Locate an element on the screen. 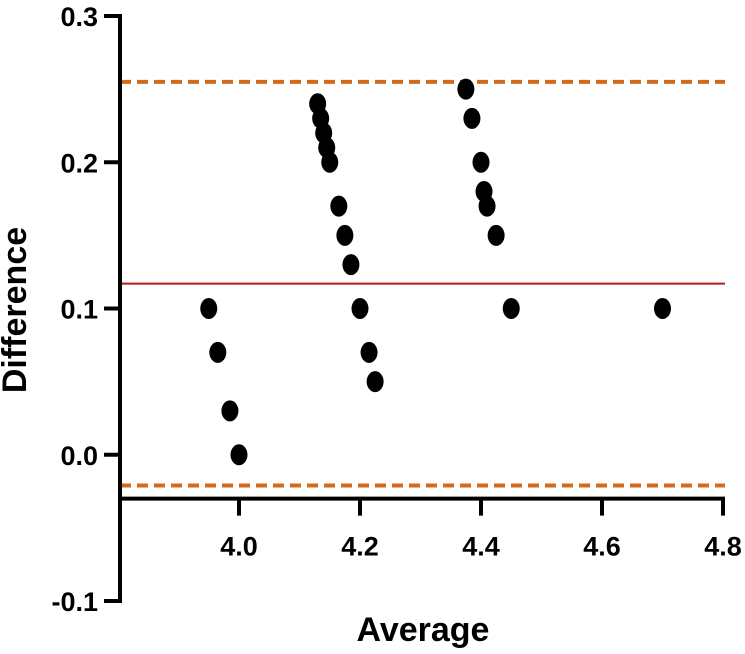 This screenshot has height=654, width=745. x-tick-label: 4.0 is located at coordinates (239, 547).